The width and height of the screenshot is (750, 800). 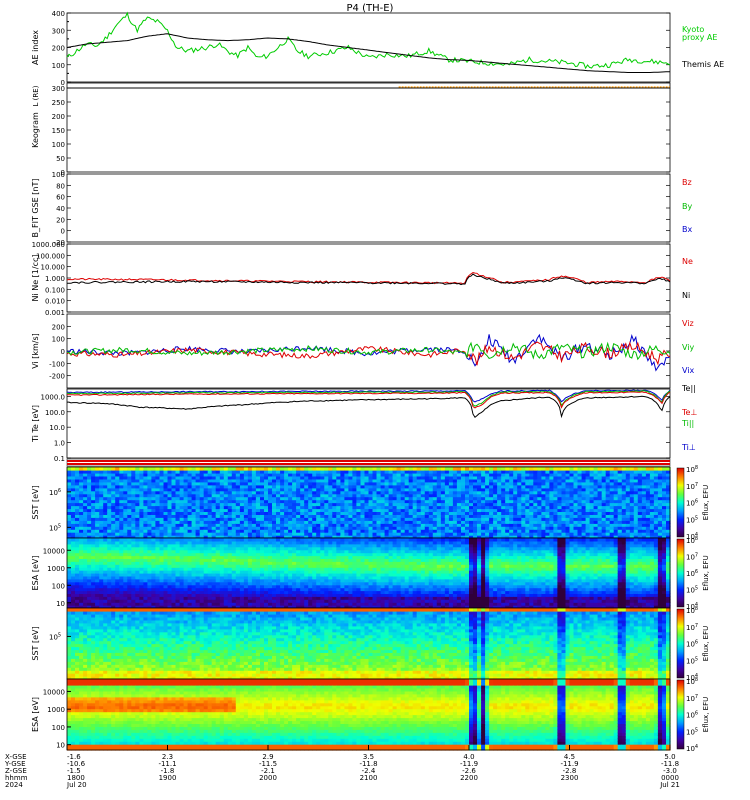 I want to click on y-tick-label: 10.0, so click(x=57, y=428).